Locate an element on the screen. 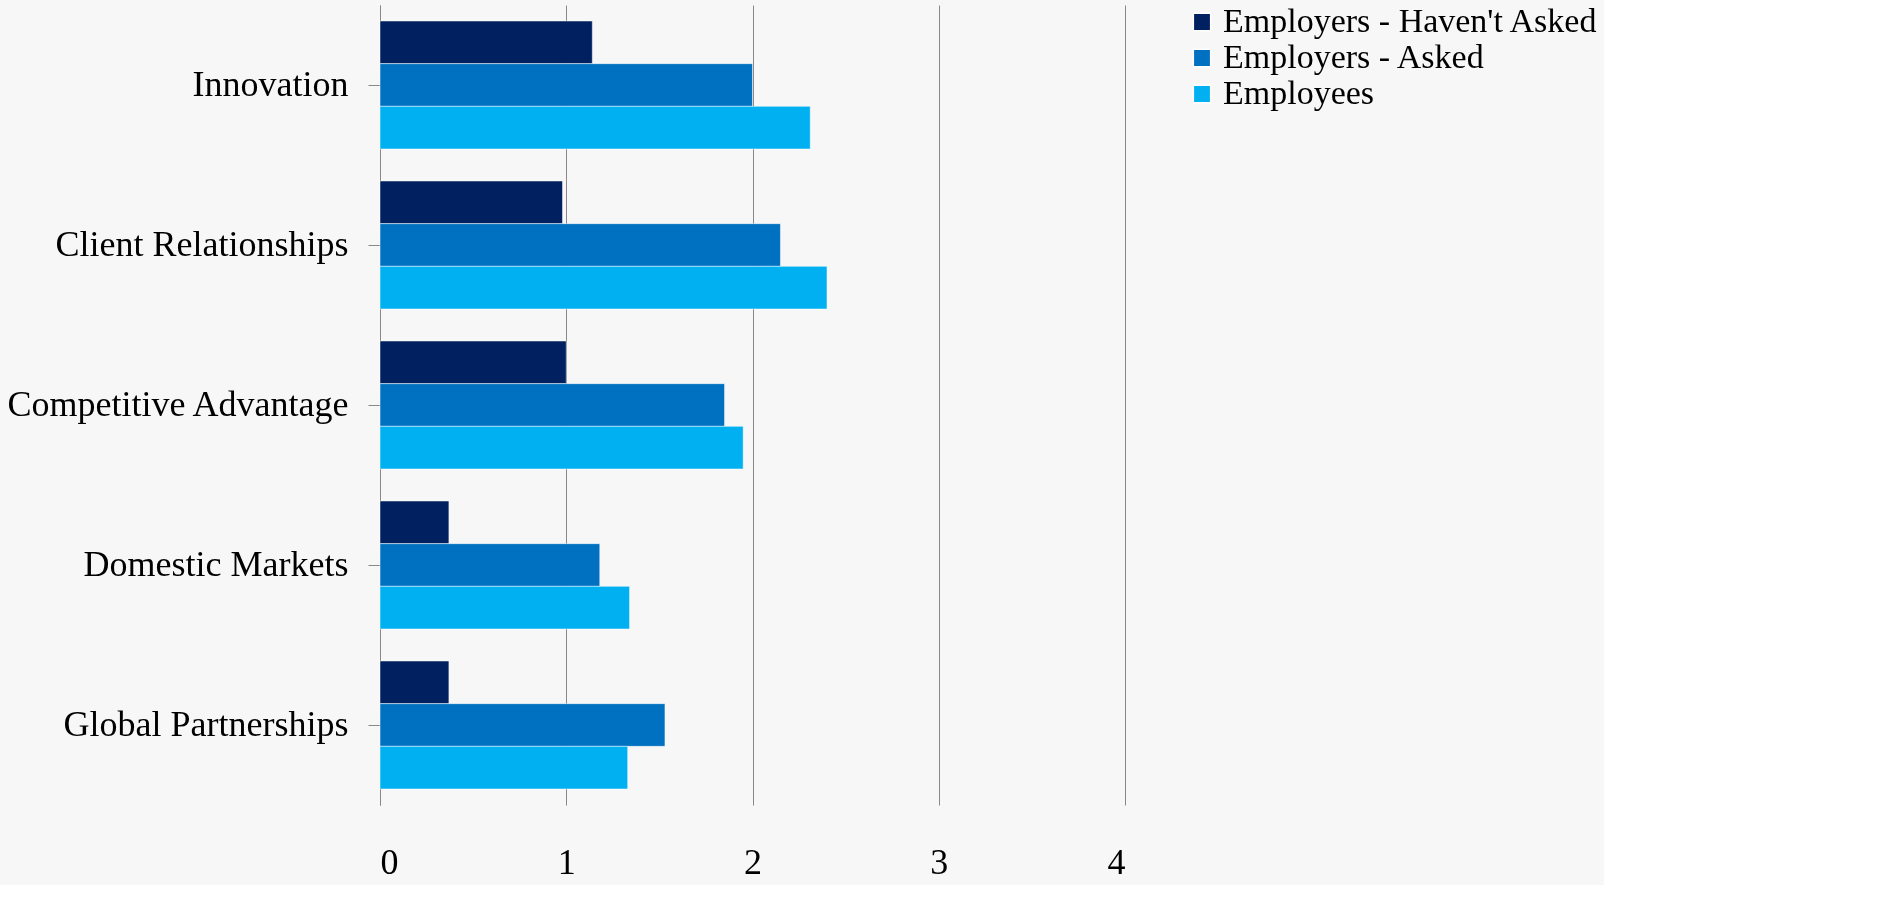 This screenshot has width=1892, height=916. legend-label: Employees is located at coordinates (1299, 92).